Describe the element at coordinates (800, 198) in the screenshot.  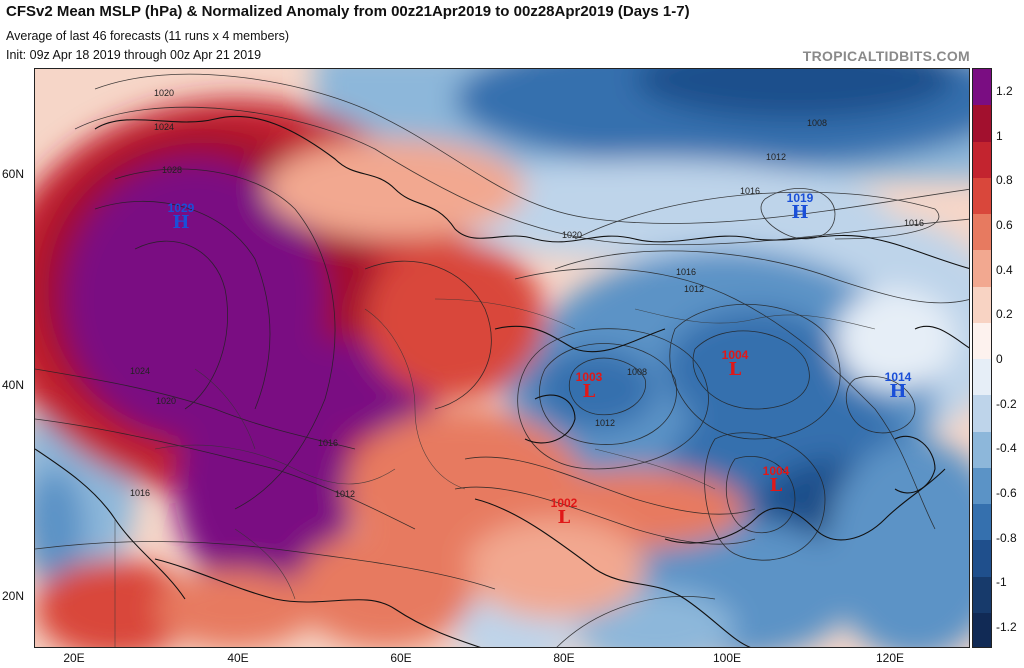
I see `system-value: 1019` at that location.